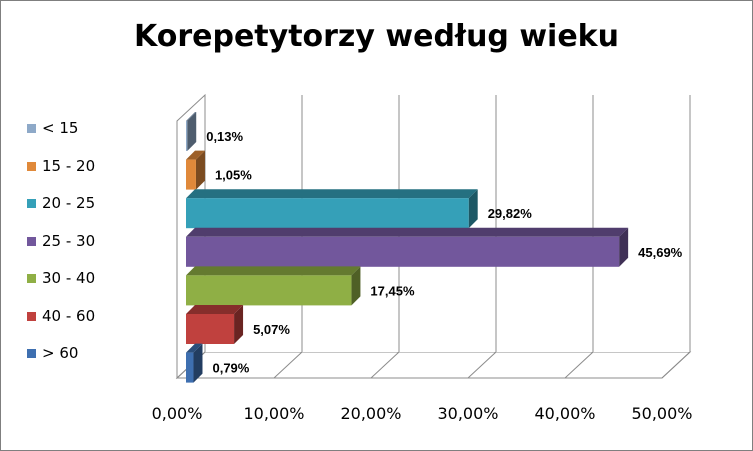  Describe the element at coordinates (376, 36) in the screenshot. I see `chart-title: Korepetytorzy według wieku` at that location.